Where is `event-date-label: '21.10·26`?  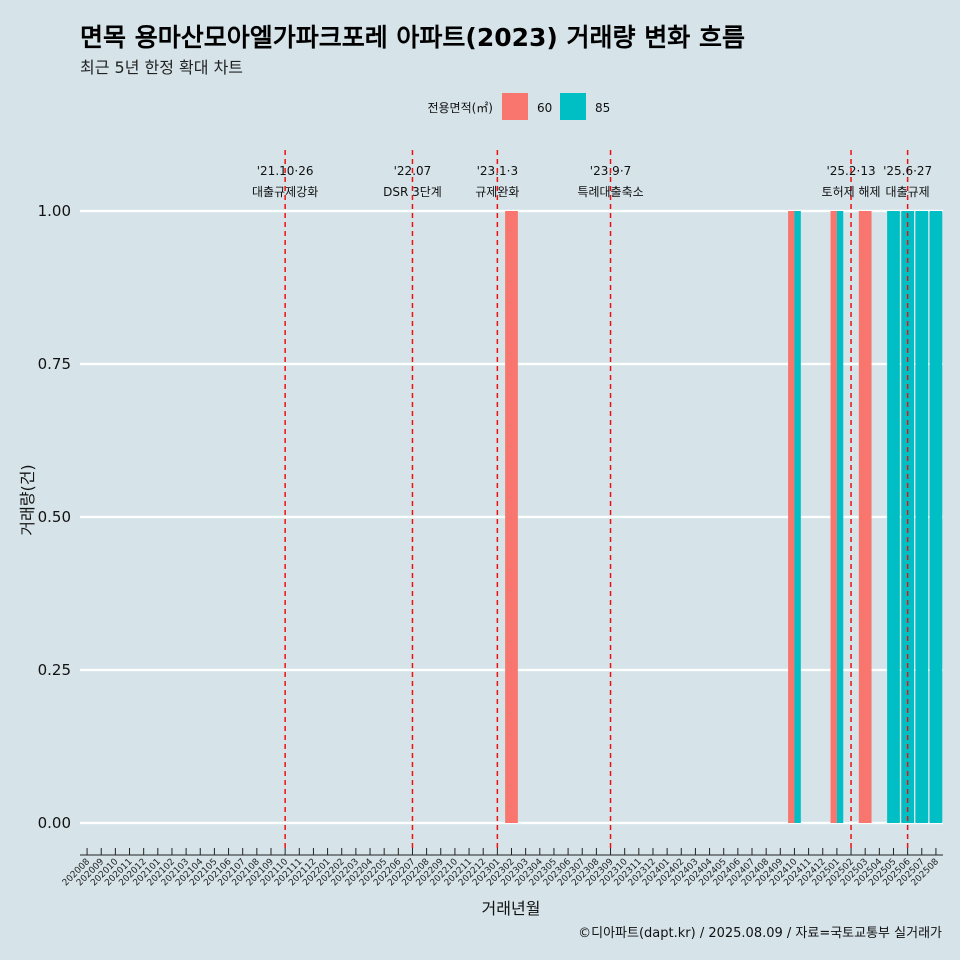
event-date-label: '21.10·26 is located at coordinates (285, 171).